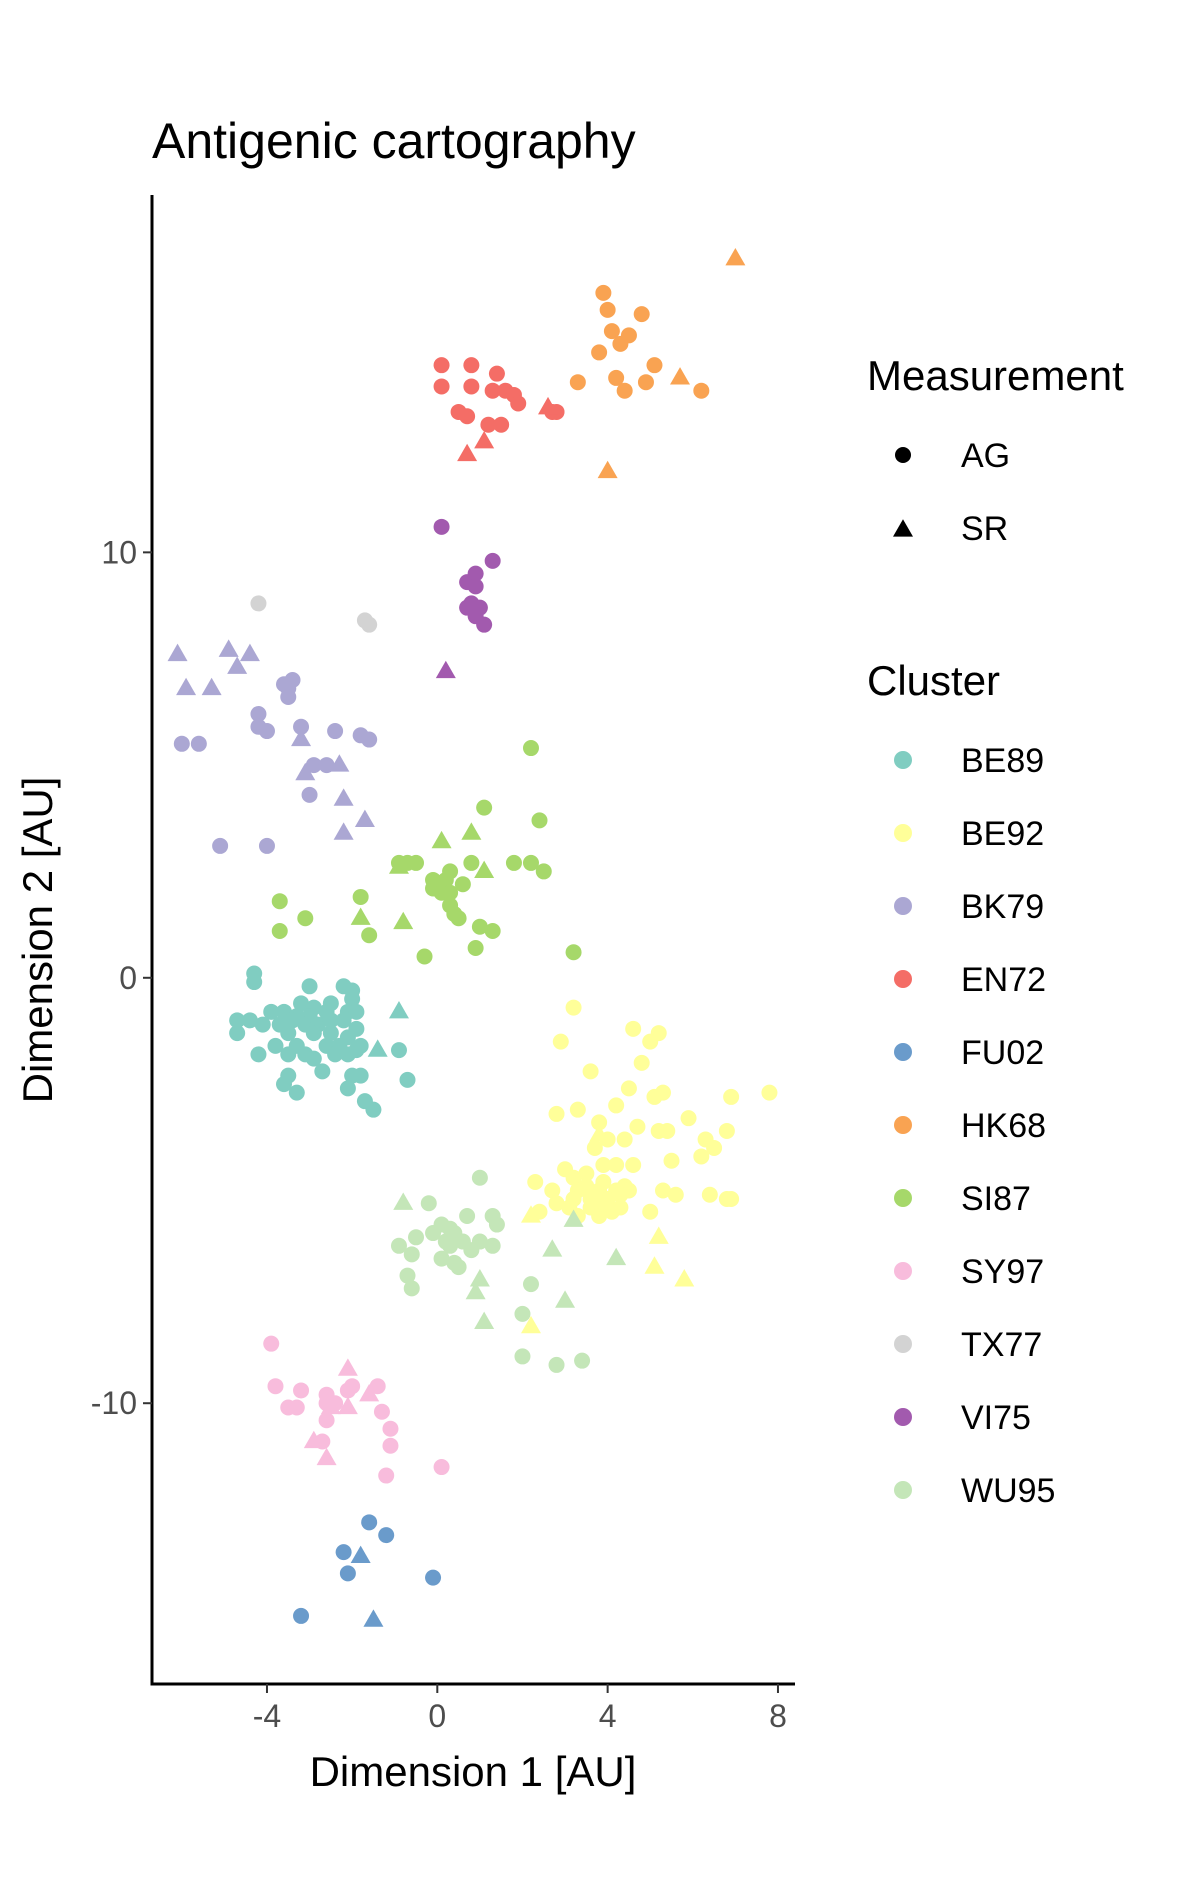 This screenshot has width=1181, height=1889. Describe the element at coordinates (985, 456) in the screenshot. I see `legend-label-ag: AG` at that location.